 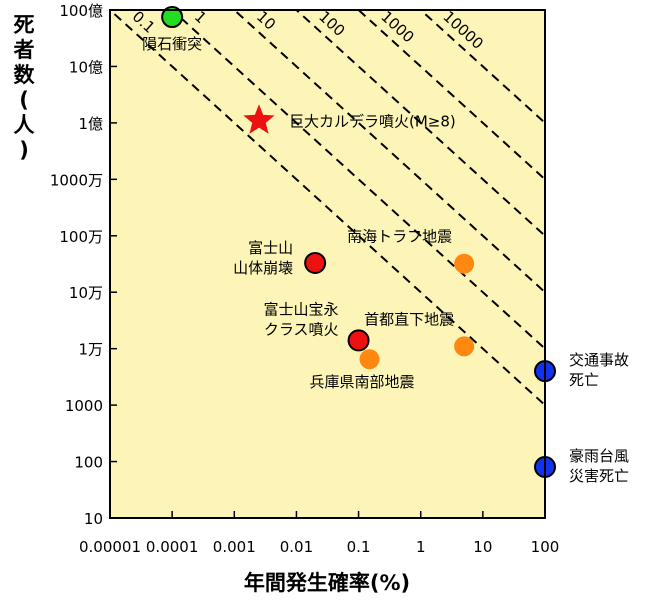 What do you see at coordinates (24, 125) in the screenshot?
I see `y-axis-title-char: 人` at bounding box center [24, 125].